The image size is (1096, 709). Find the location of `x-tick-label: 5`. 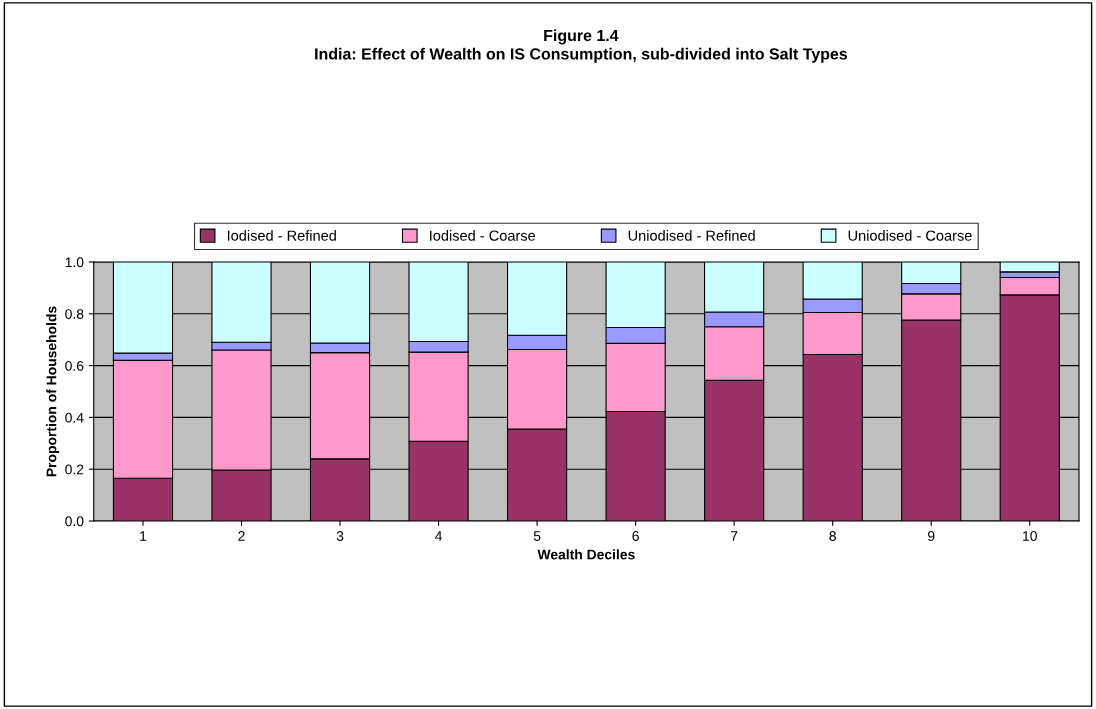

x-tick-label: 5 is located at coordinates (537, 536).